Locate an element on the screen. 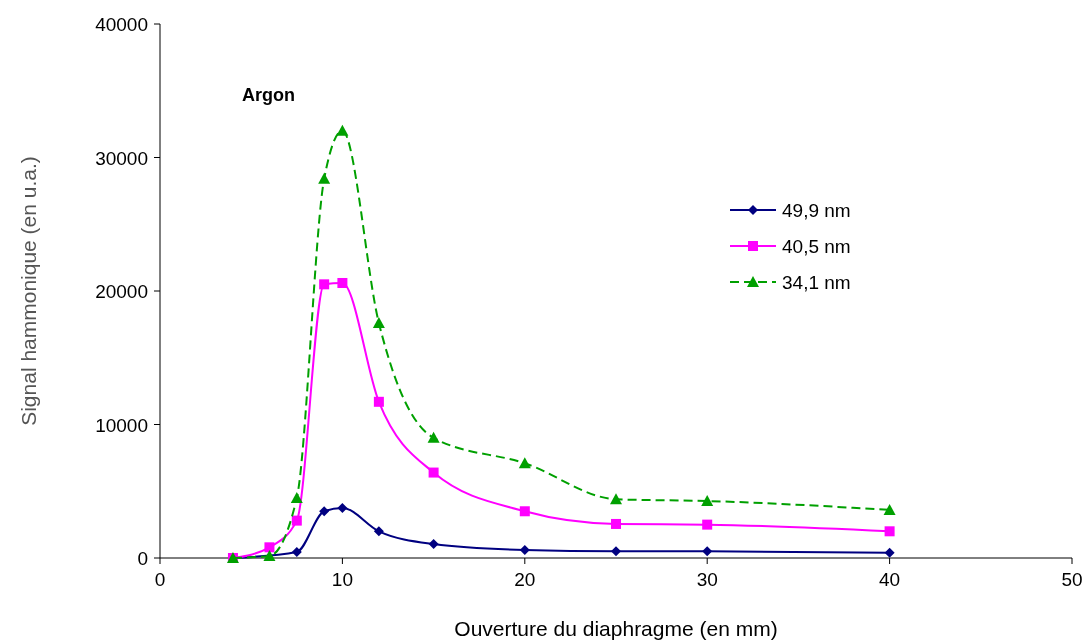 The height and width of the screenshot is (644, 1092). x-tick-label: 10 is located at coordinates (342, 579).